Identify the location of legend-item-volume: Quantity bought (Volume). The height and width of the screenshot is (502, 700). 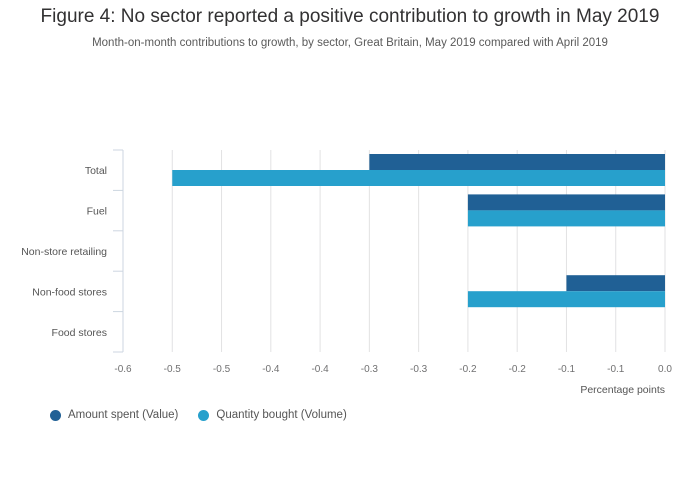
(272, 415).